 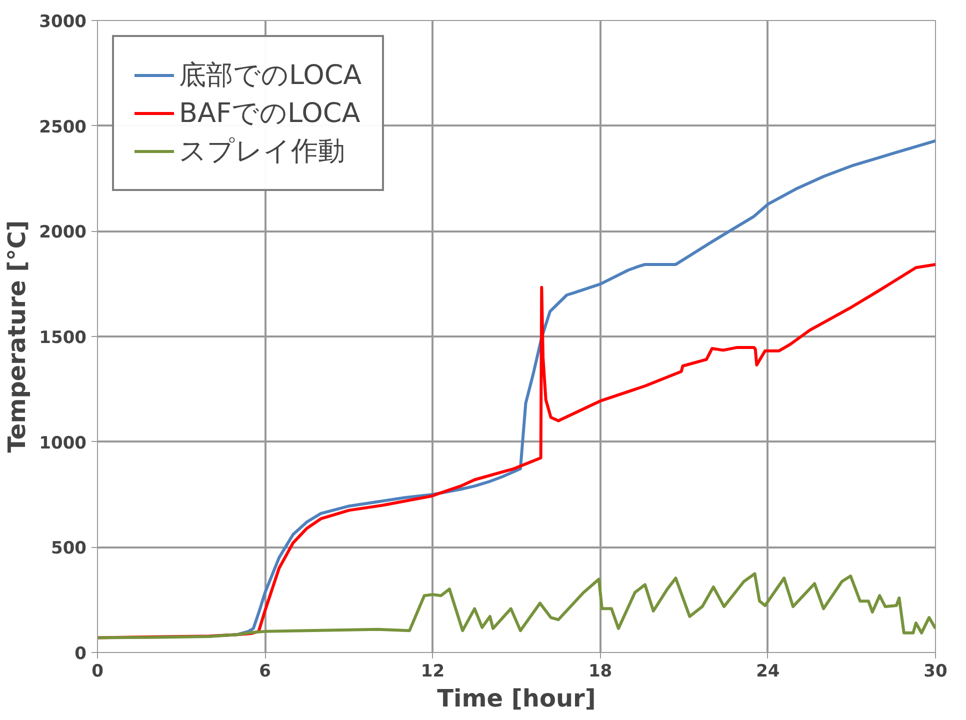 What do you see at coordinates (63, 443) in the screenshot?
I see `y-tick-label: 1000` at bounding box center [63, 443].